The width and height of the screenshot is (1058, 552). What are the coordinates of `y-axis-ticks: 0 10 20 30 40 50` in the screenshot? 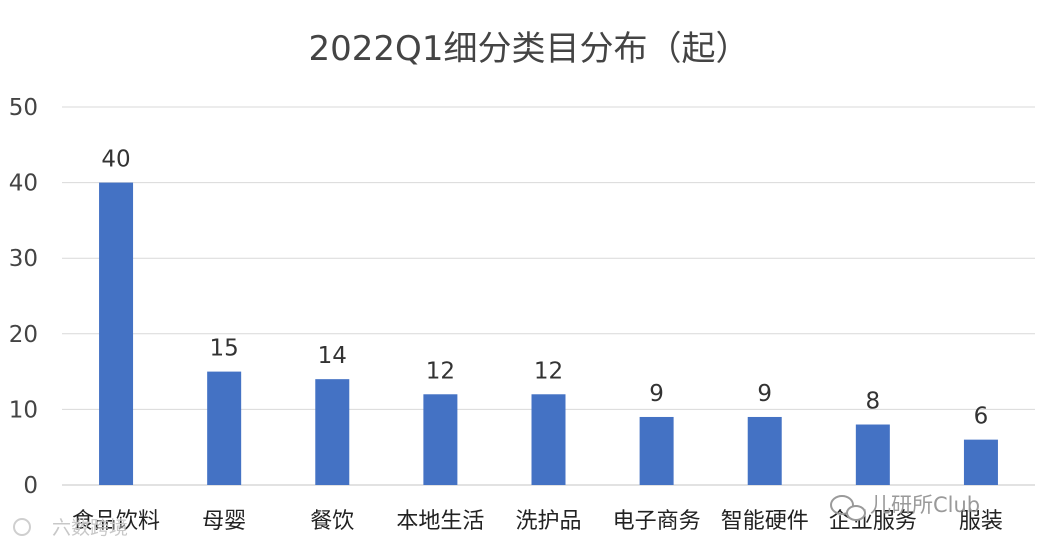 It's located at (23, 297).